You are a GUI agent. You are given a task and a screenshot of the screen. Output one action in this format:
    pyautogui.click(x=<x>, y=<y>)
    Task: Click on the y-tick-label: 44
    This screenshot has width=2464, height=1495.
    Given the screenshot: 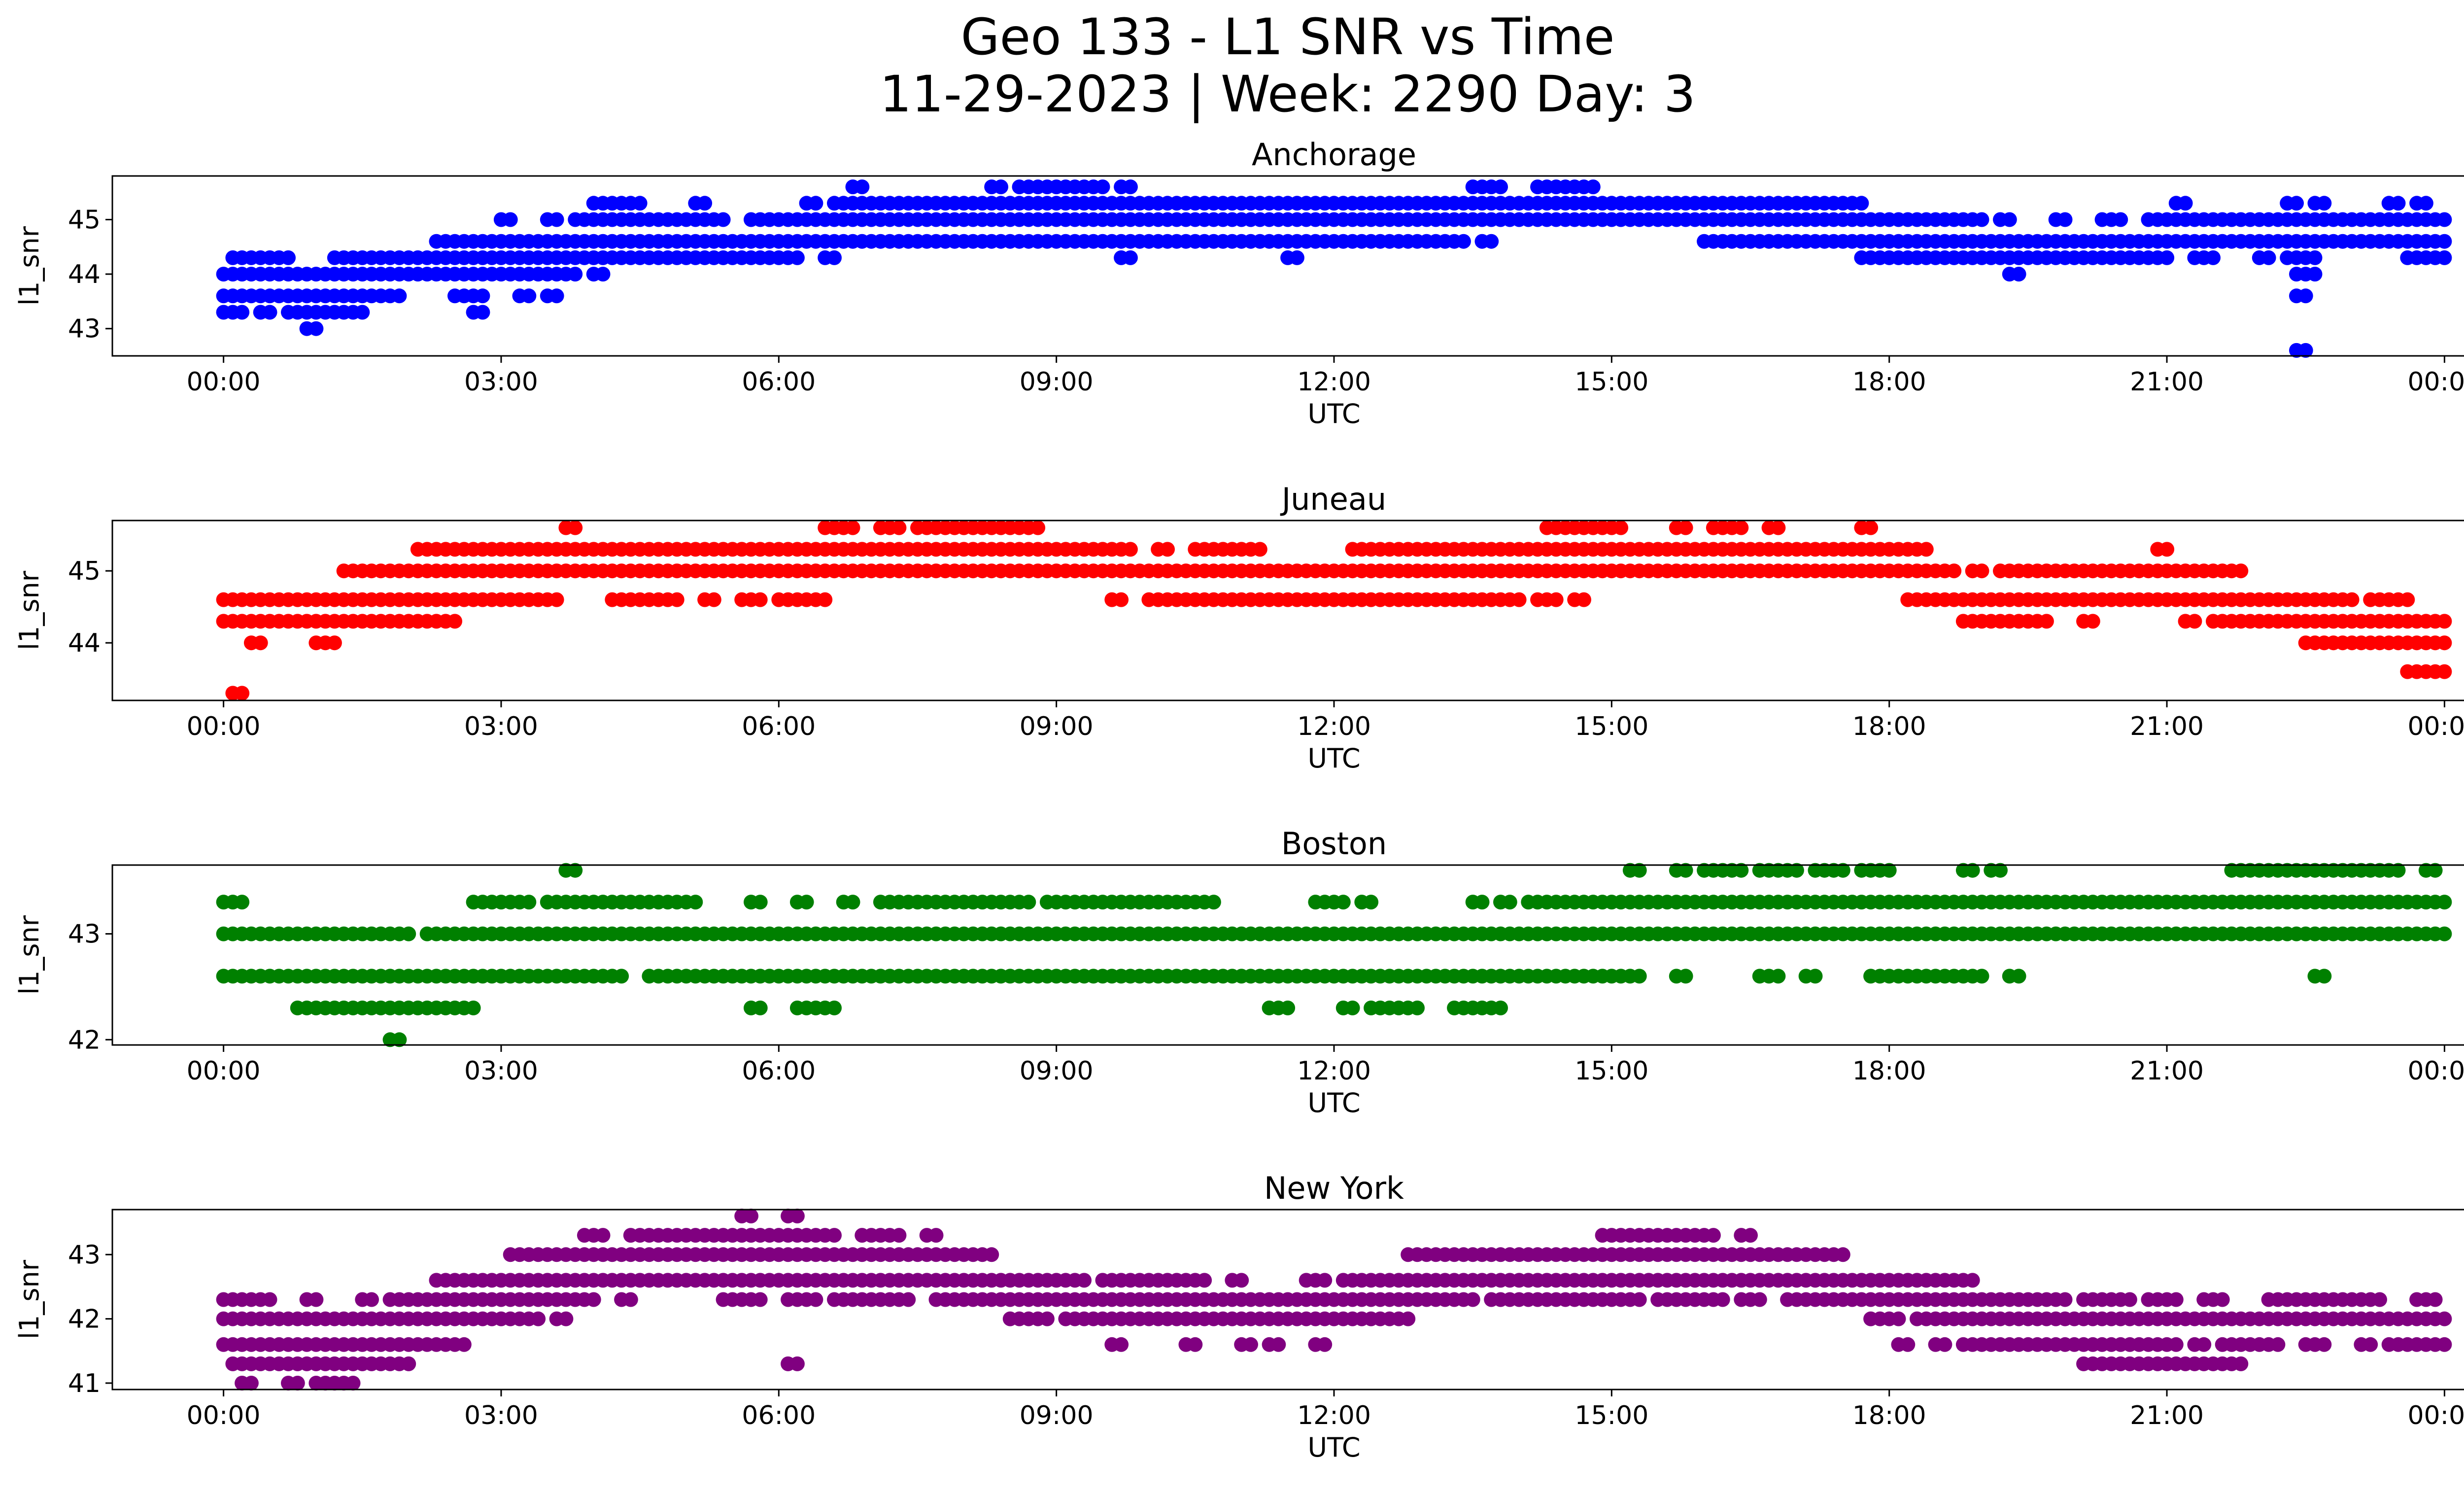 What is the action you would take?
    pyautogui.click(x=84, y=643)
    